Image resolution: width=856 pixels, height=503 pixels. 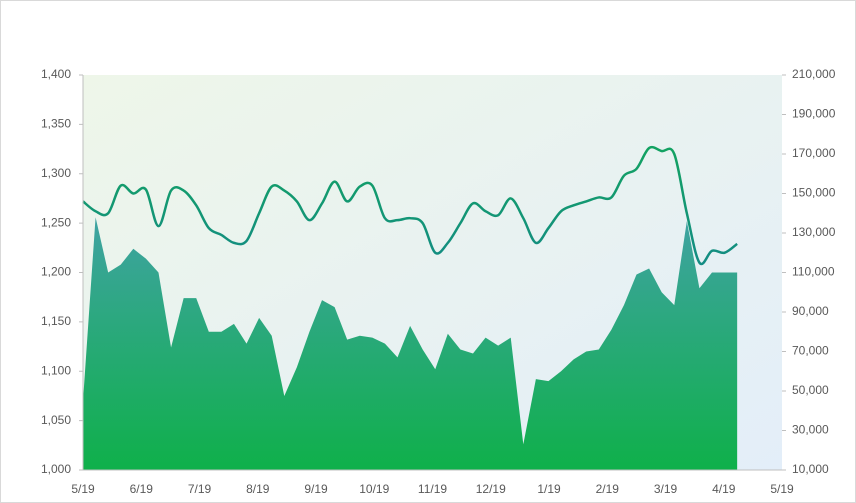 I want to click on x-tick-label: 4/19, so click(x=724, y=489).